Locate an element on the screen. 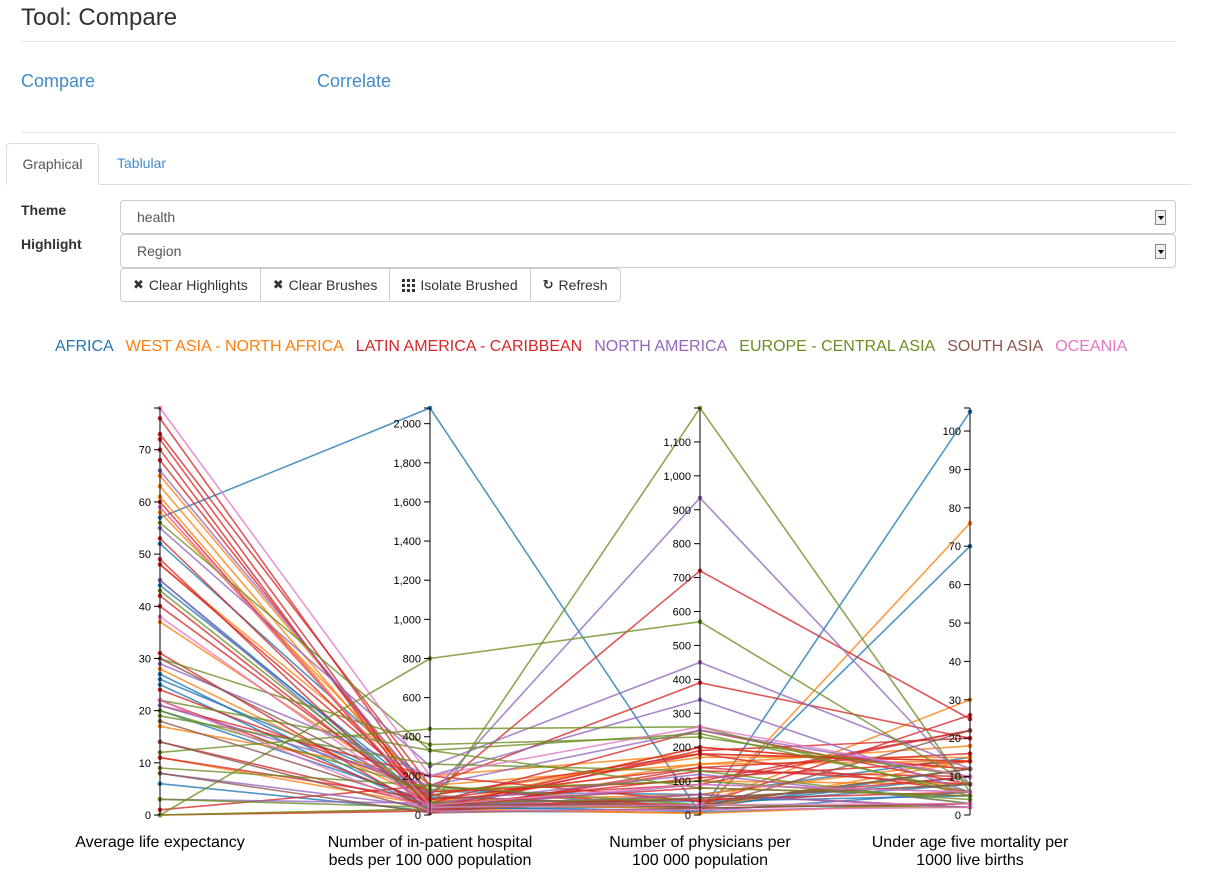  clear-brushes-label: Clear Brushes is located at coordinates (333, 285).